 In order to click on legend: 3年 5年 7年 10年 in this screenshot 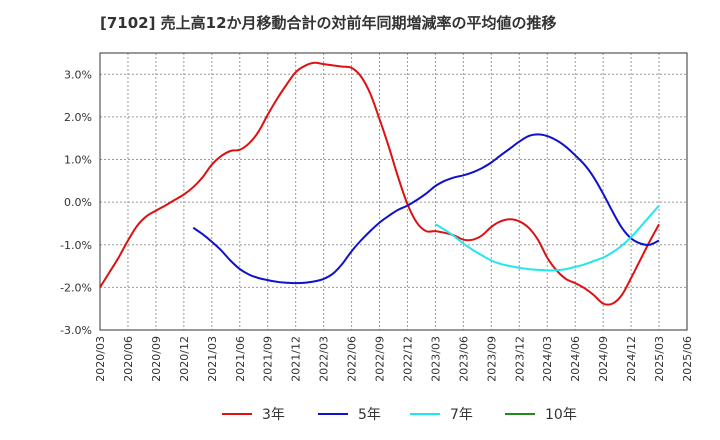, I will do `click(360, 414)`.